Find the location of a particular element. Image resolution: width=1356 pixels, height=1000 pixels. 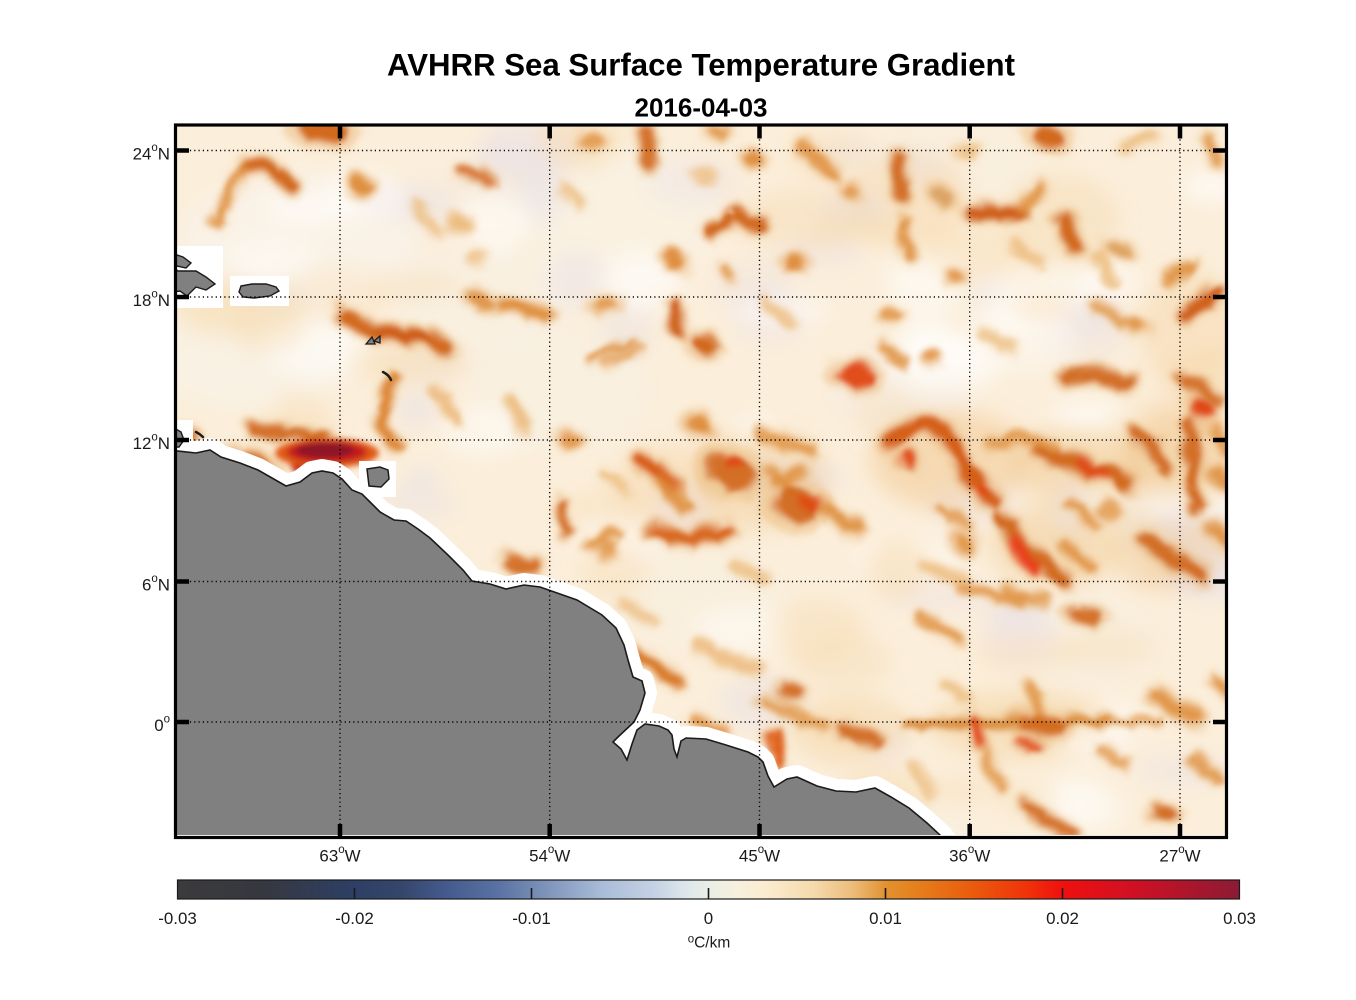

svg-text: 27oW is located at coordinates (1179, 855).